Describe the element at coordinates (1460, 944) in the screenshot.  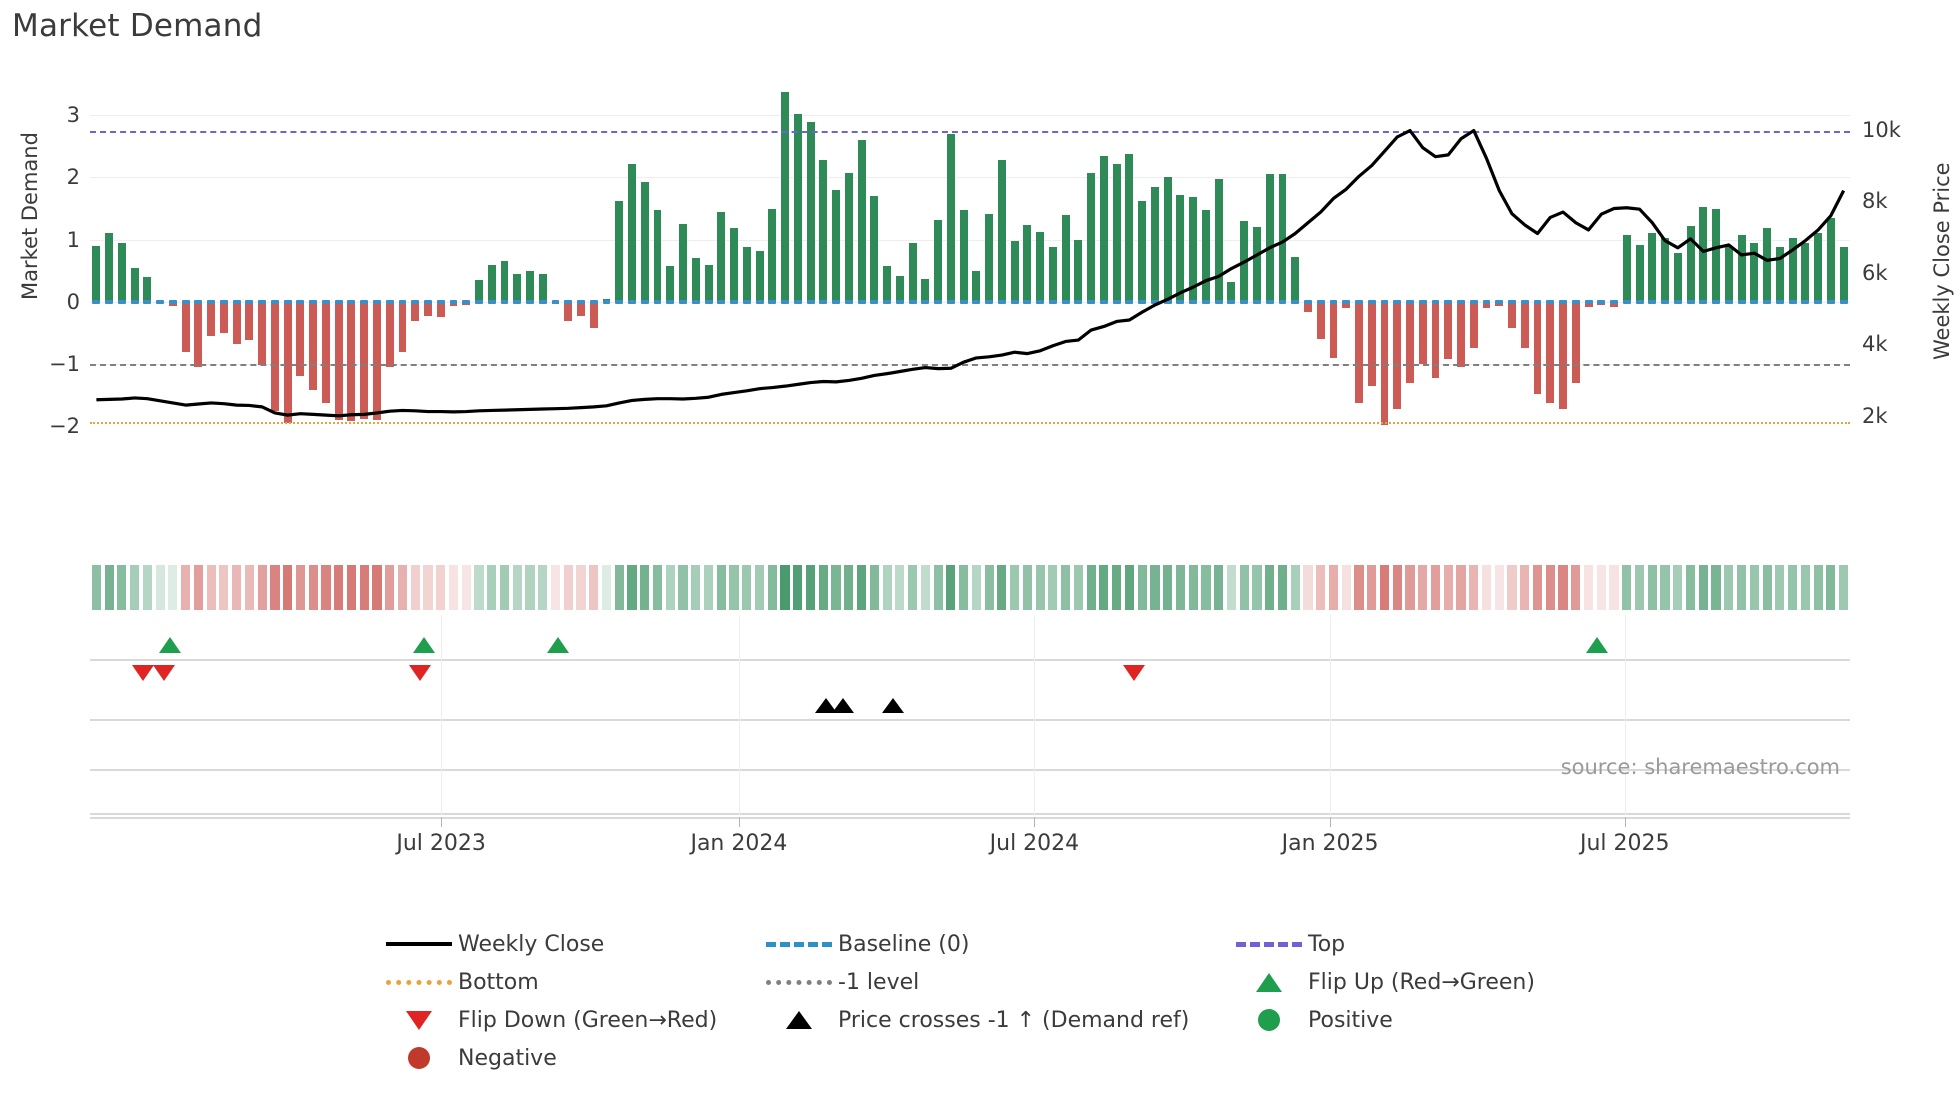
I see `legend-item-top: Top` at that location.